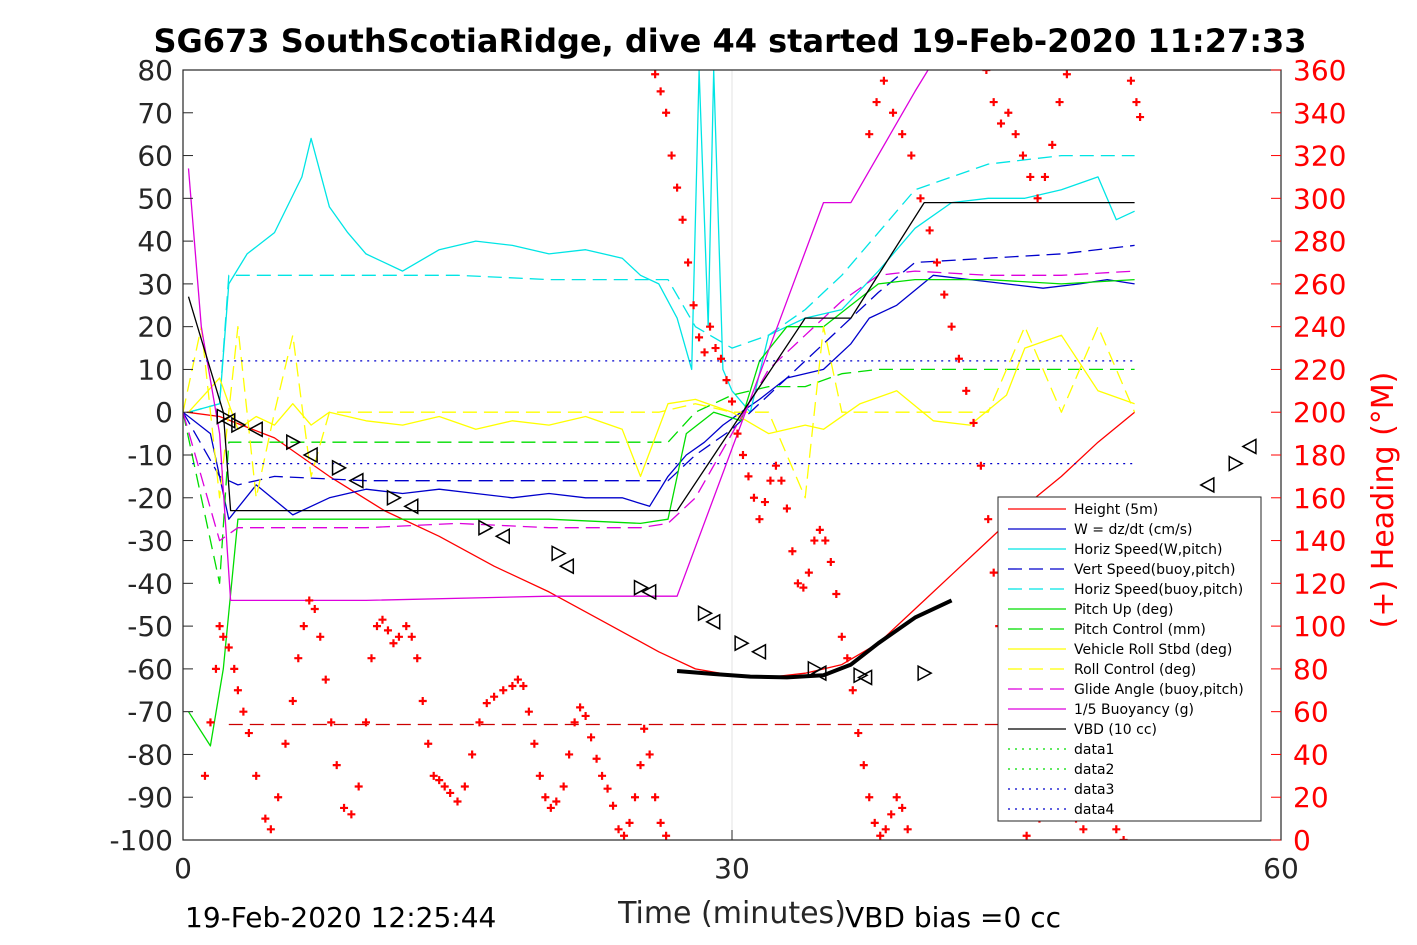  Describe the element at coordinates (1123, 610) in the screenshot. I see `legend-label-5: Pitch Up (deg)` at that location.